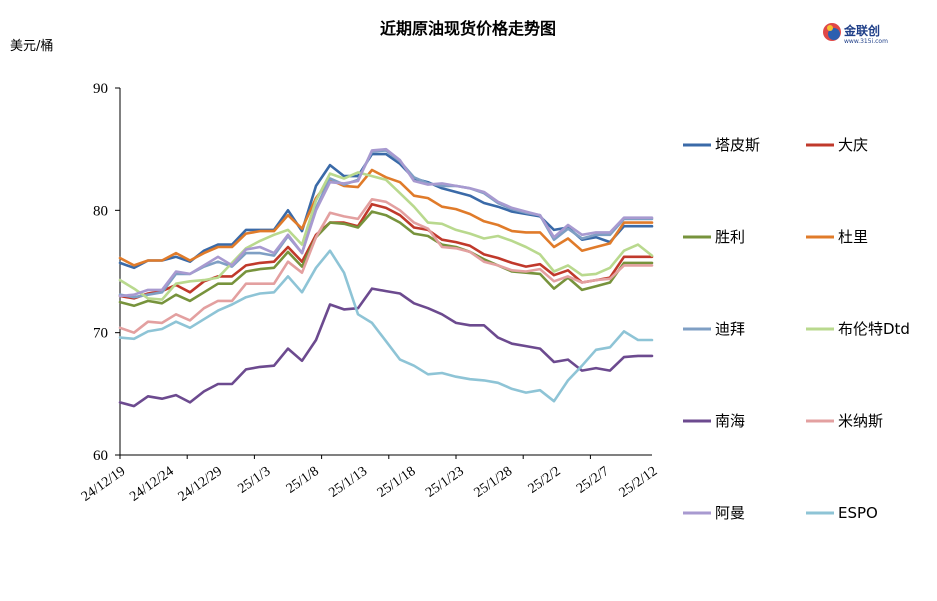 Image resolution: width=937 pixels, height=601 pixels. Describe the element at coordinates (730, 329) in the screenshot. I see `legend-label-4: 迪拜` at that location.